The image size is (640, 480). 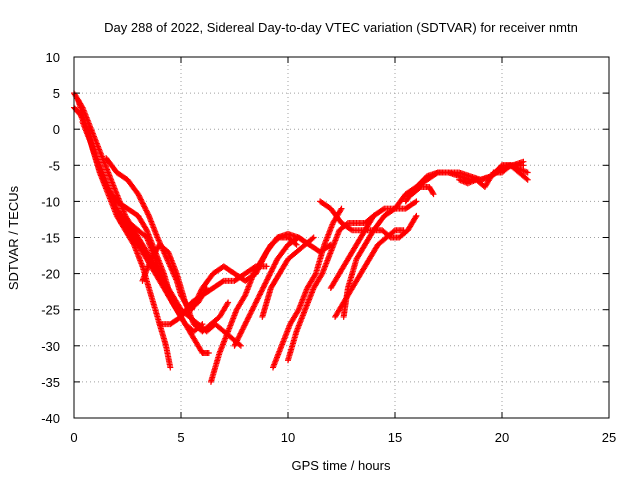 What do you see at coordinates (609, 437) in the screenshot?
I see `x-tick-label: 25` at bounding box center [609, 437].